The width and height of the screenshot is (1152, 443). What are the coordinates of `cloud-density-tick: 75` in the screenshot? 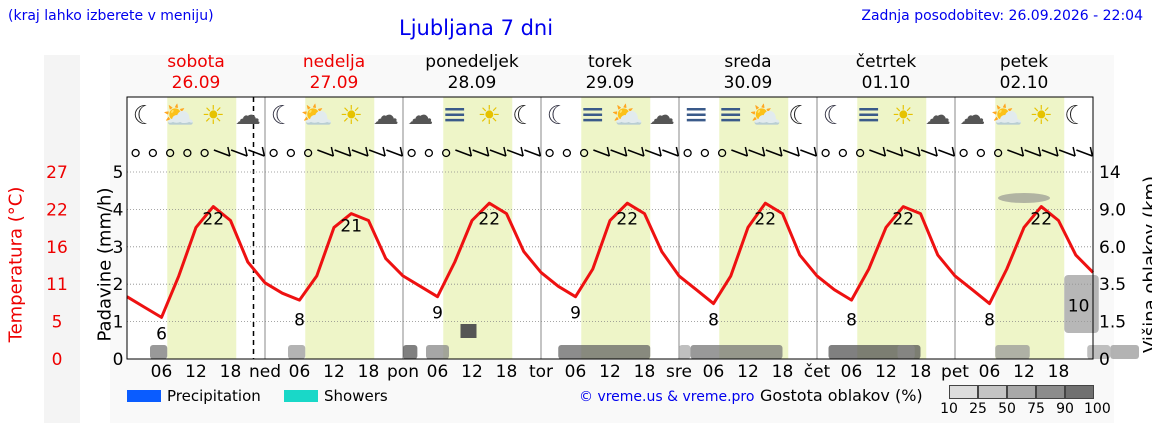 It's located at (1036, 409).